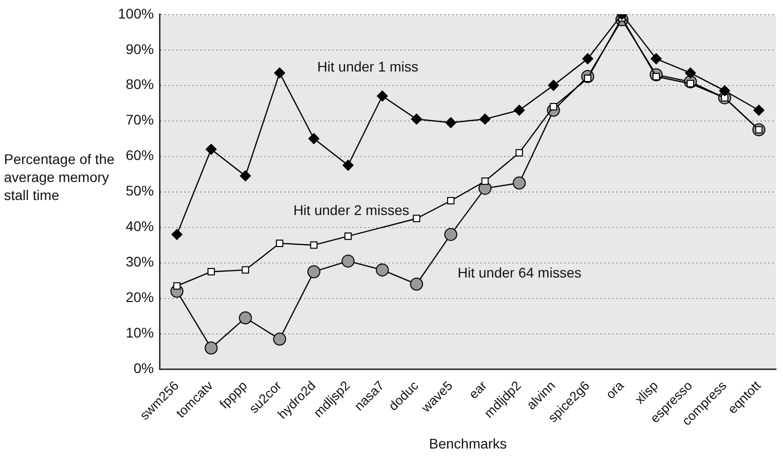  What do you see at coordinates (140, 120) in the screenshot?
I see `y-tick-label: 70%` at bounding box center [140, 120].